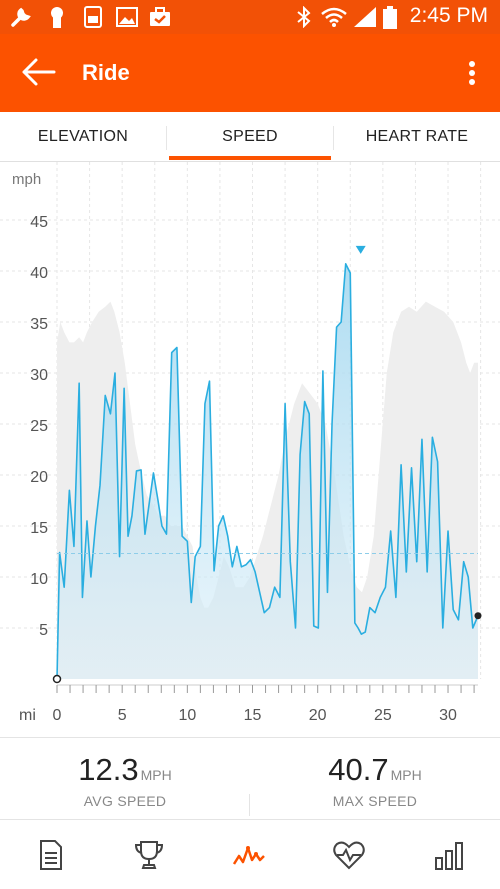 The height and width of the screenshot is (889, 500). Describe the element at coordinates (334, 17) in the screenshot. I see `wifi-icon` at that location.